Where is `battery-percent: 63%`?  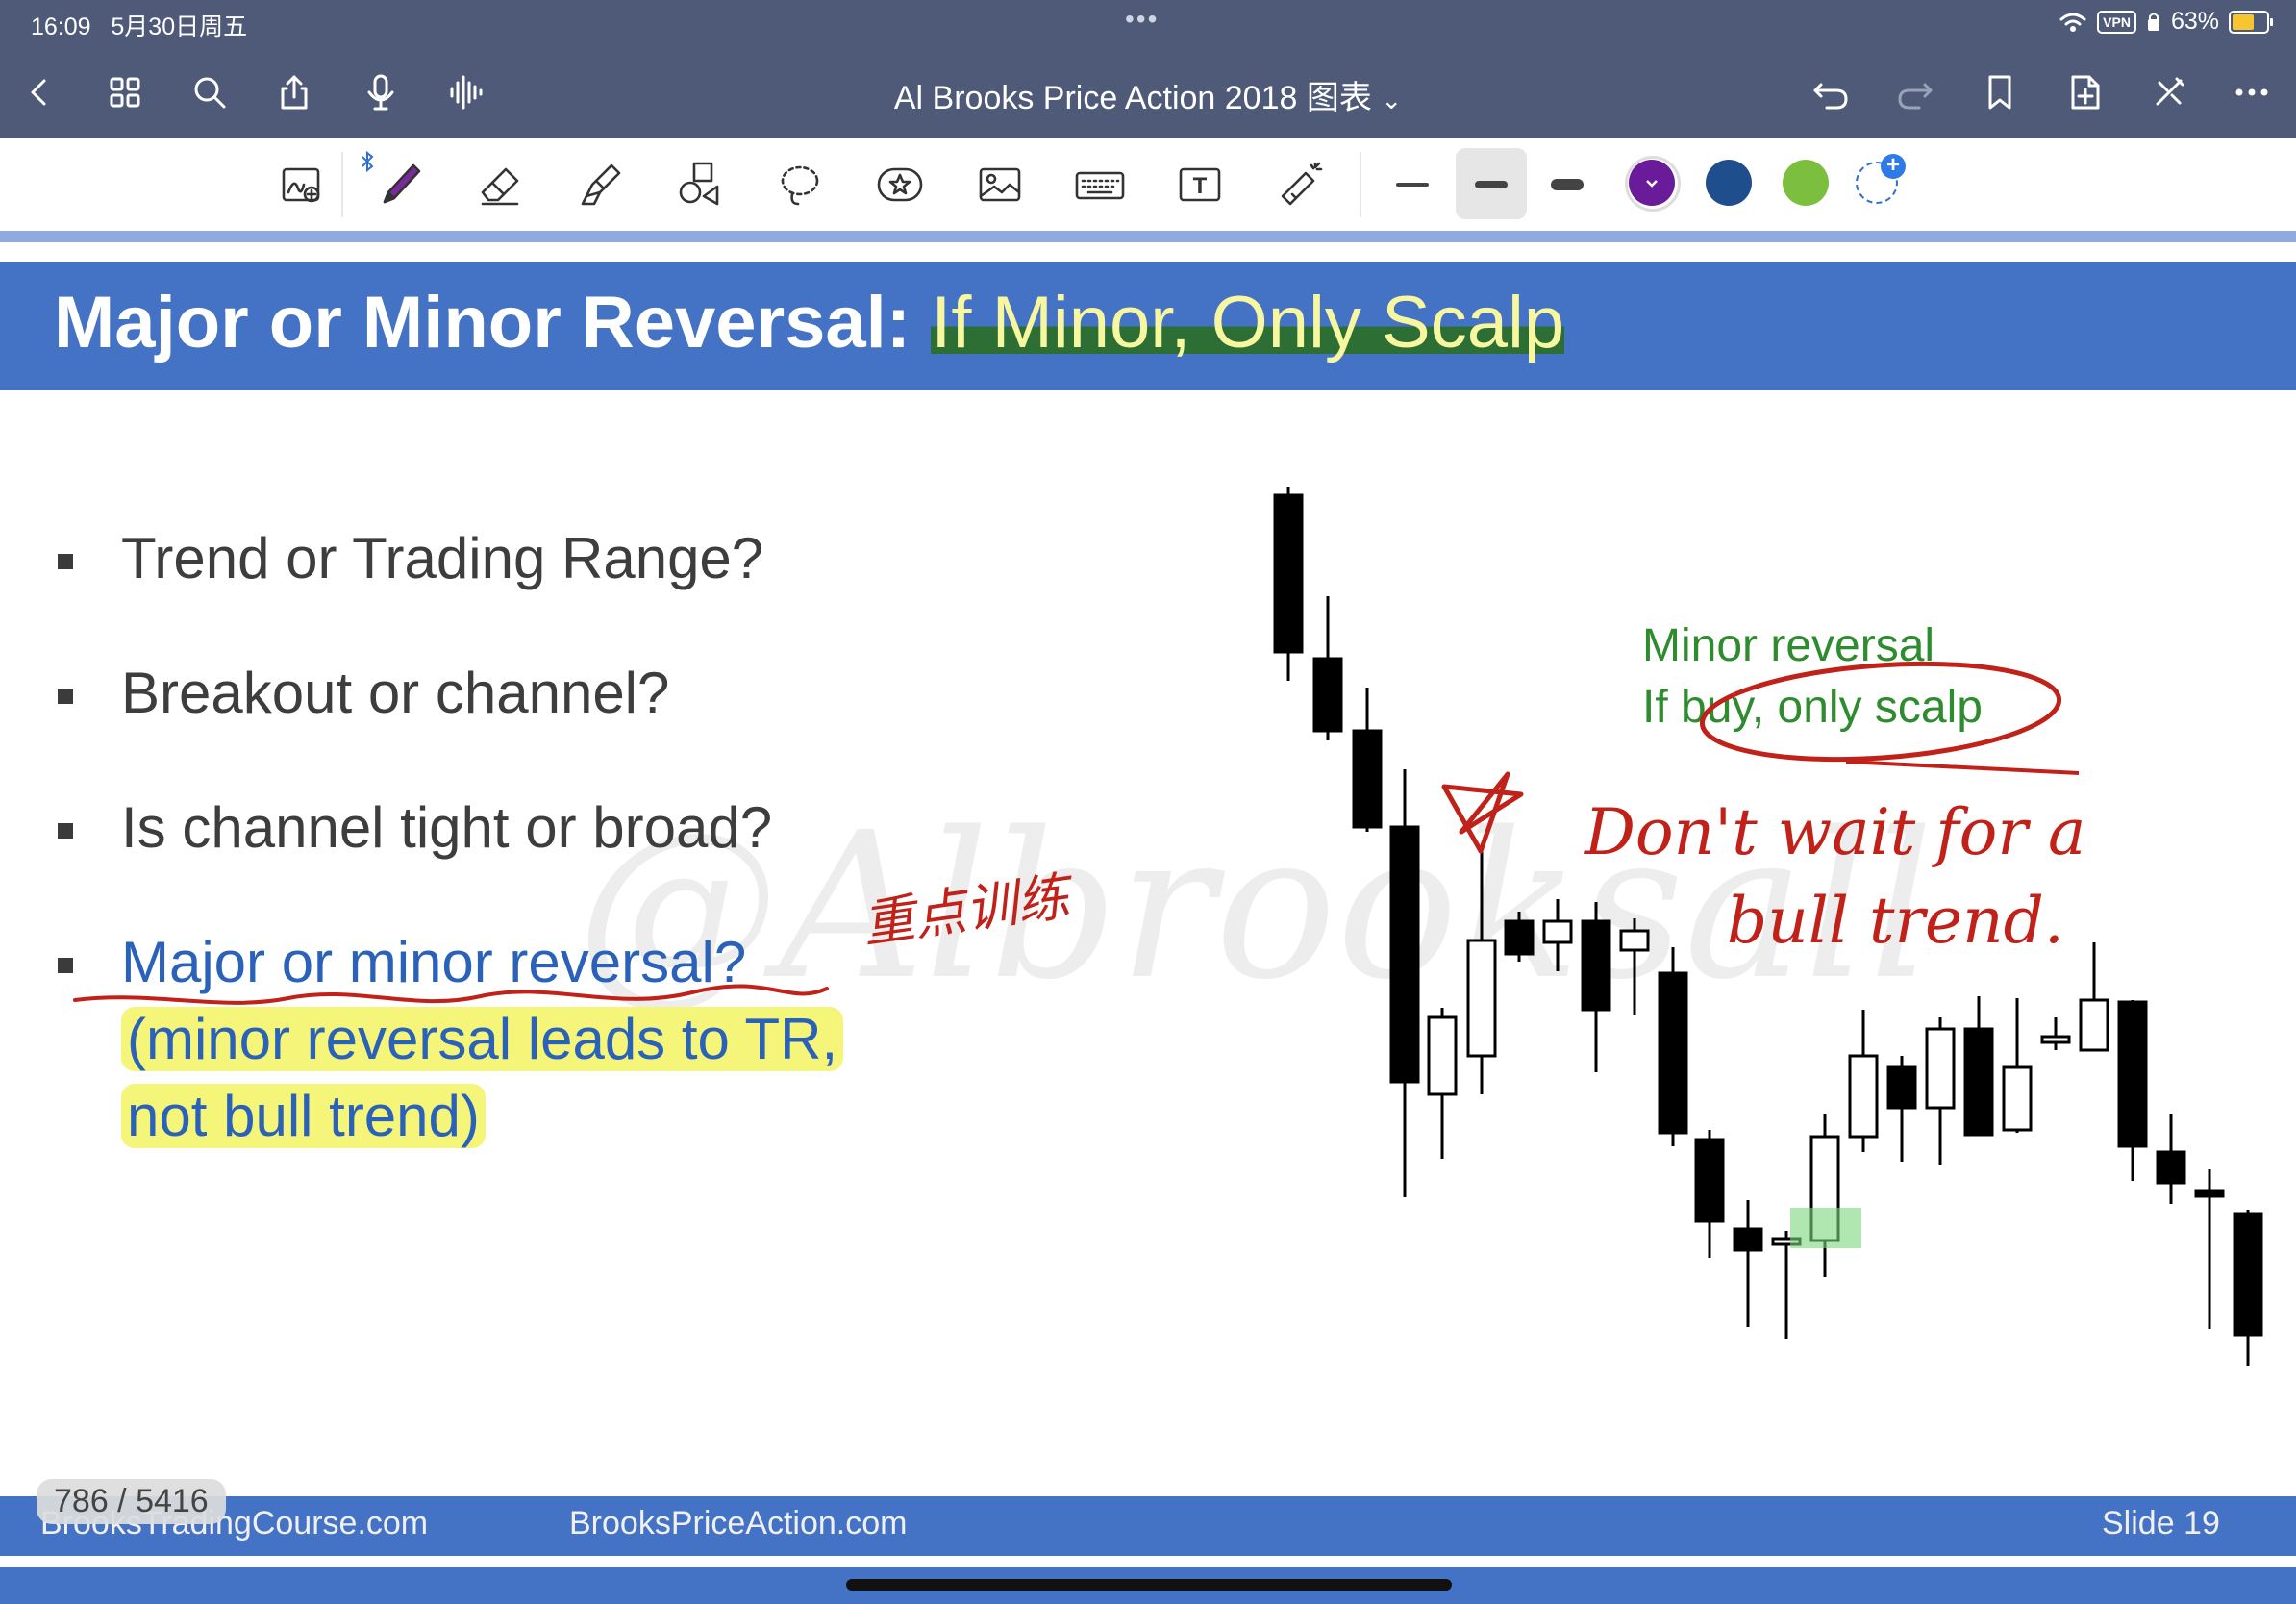 battery-percent: 63% is located at coordinates (2194, 21).